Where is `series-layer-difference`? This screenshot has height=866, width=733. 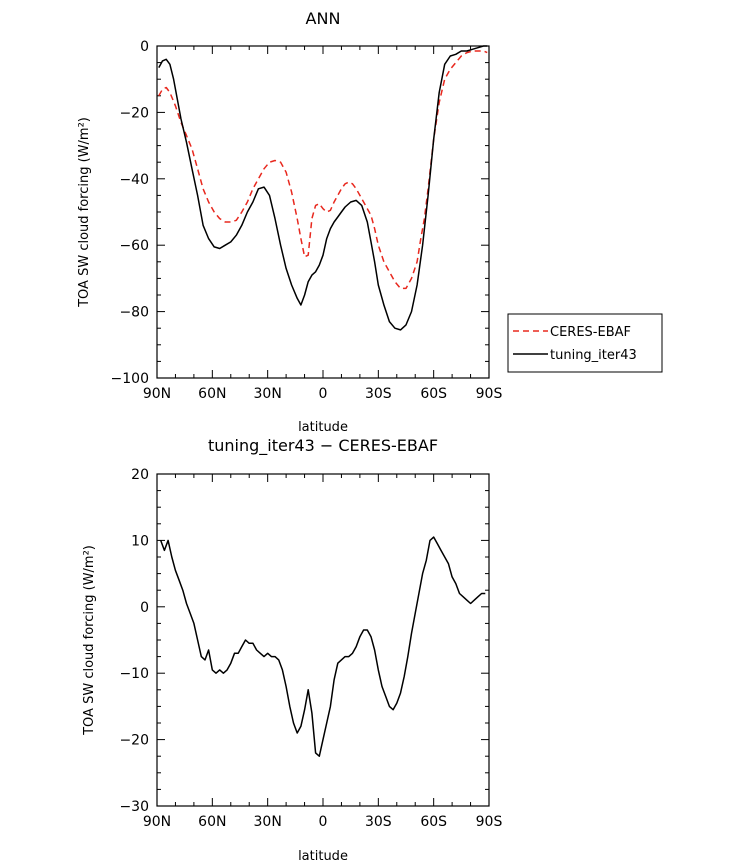 series-layer-difference is located at coordinates (322, 646).